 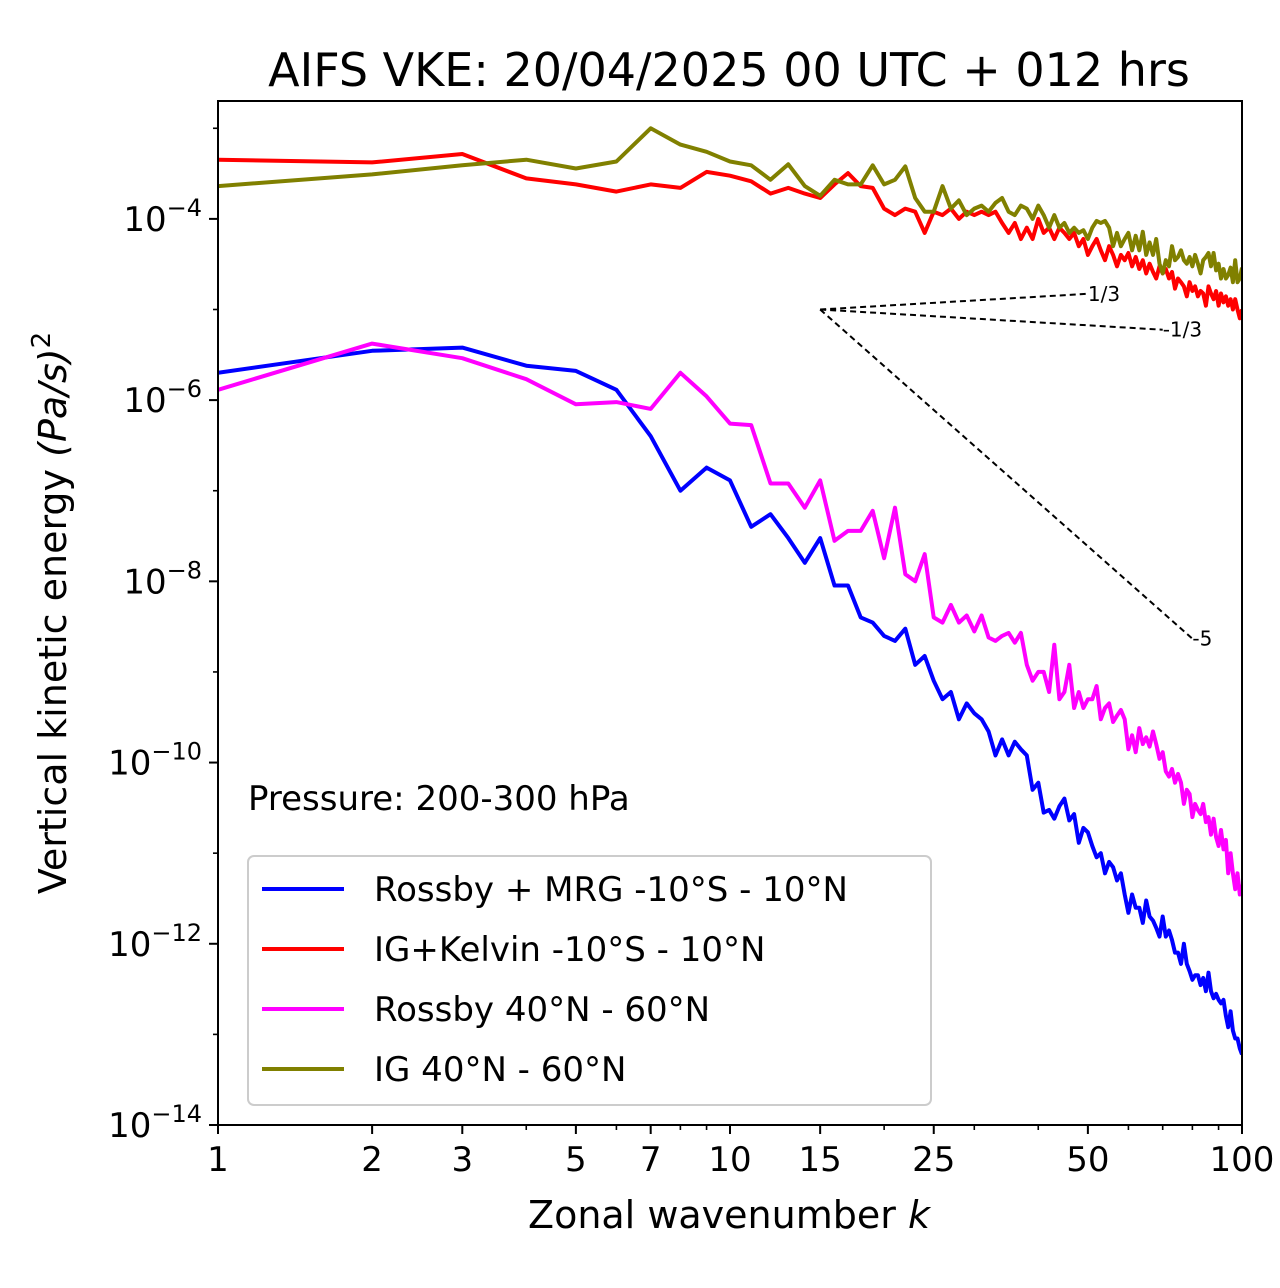 I want to click on x-tick-label: 15, so click(x=820, y=1160).